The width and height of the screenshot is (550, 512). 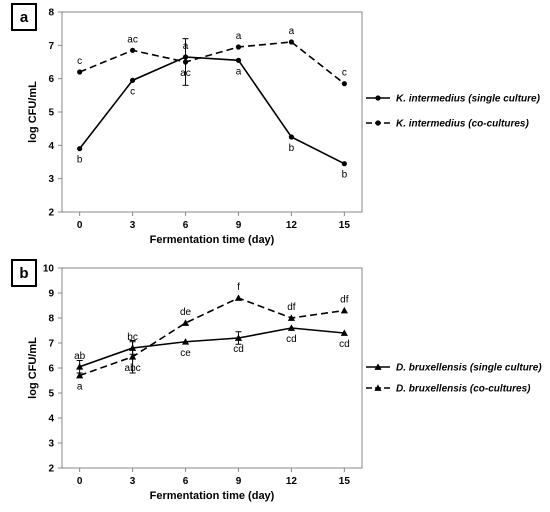 I want to click on panel-label: a, so click(x=24, y=17).